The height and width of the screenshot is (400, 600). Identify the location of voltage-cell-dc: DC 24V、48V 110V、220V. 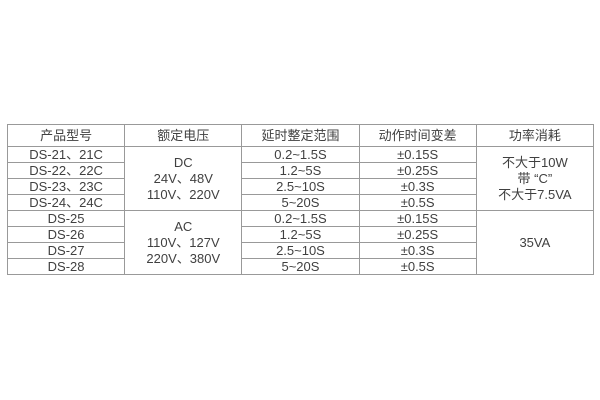
(183, 178).